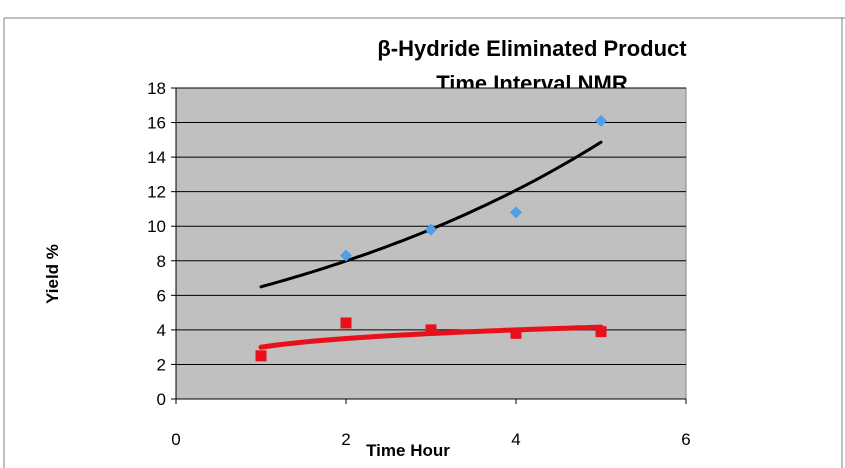  I want to click on y-tick-label-12: 12, so click(156, 192).